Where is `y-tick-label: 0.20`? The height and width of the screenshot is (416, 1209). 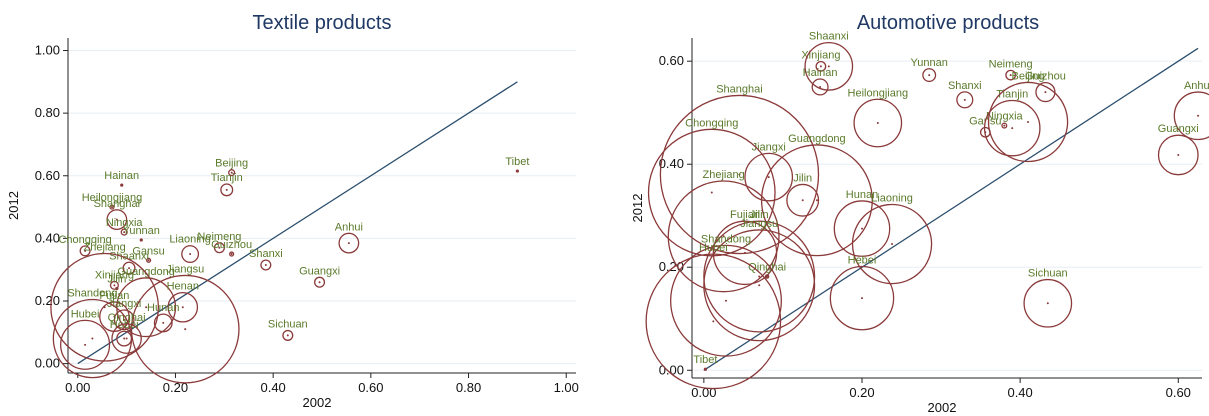
y-tick-label: 0.20 is located at coordinates (671, 266).